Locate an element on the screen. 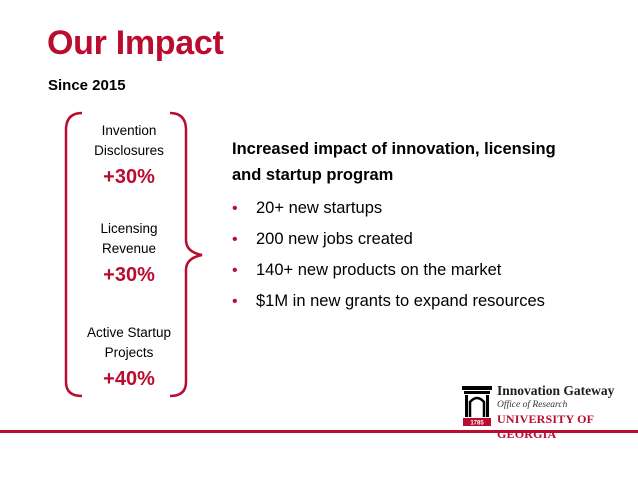  page-title: Our Impact is located at coordinates (135, 43).